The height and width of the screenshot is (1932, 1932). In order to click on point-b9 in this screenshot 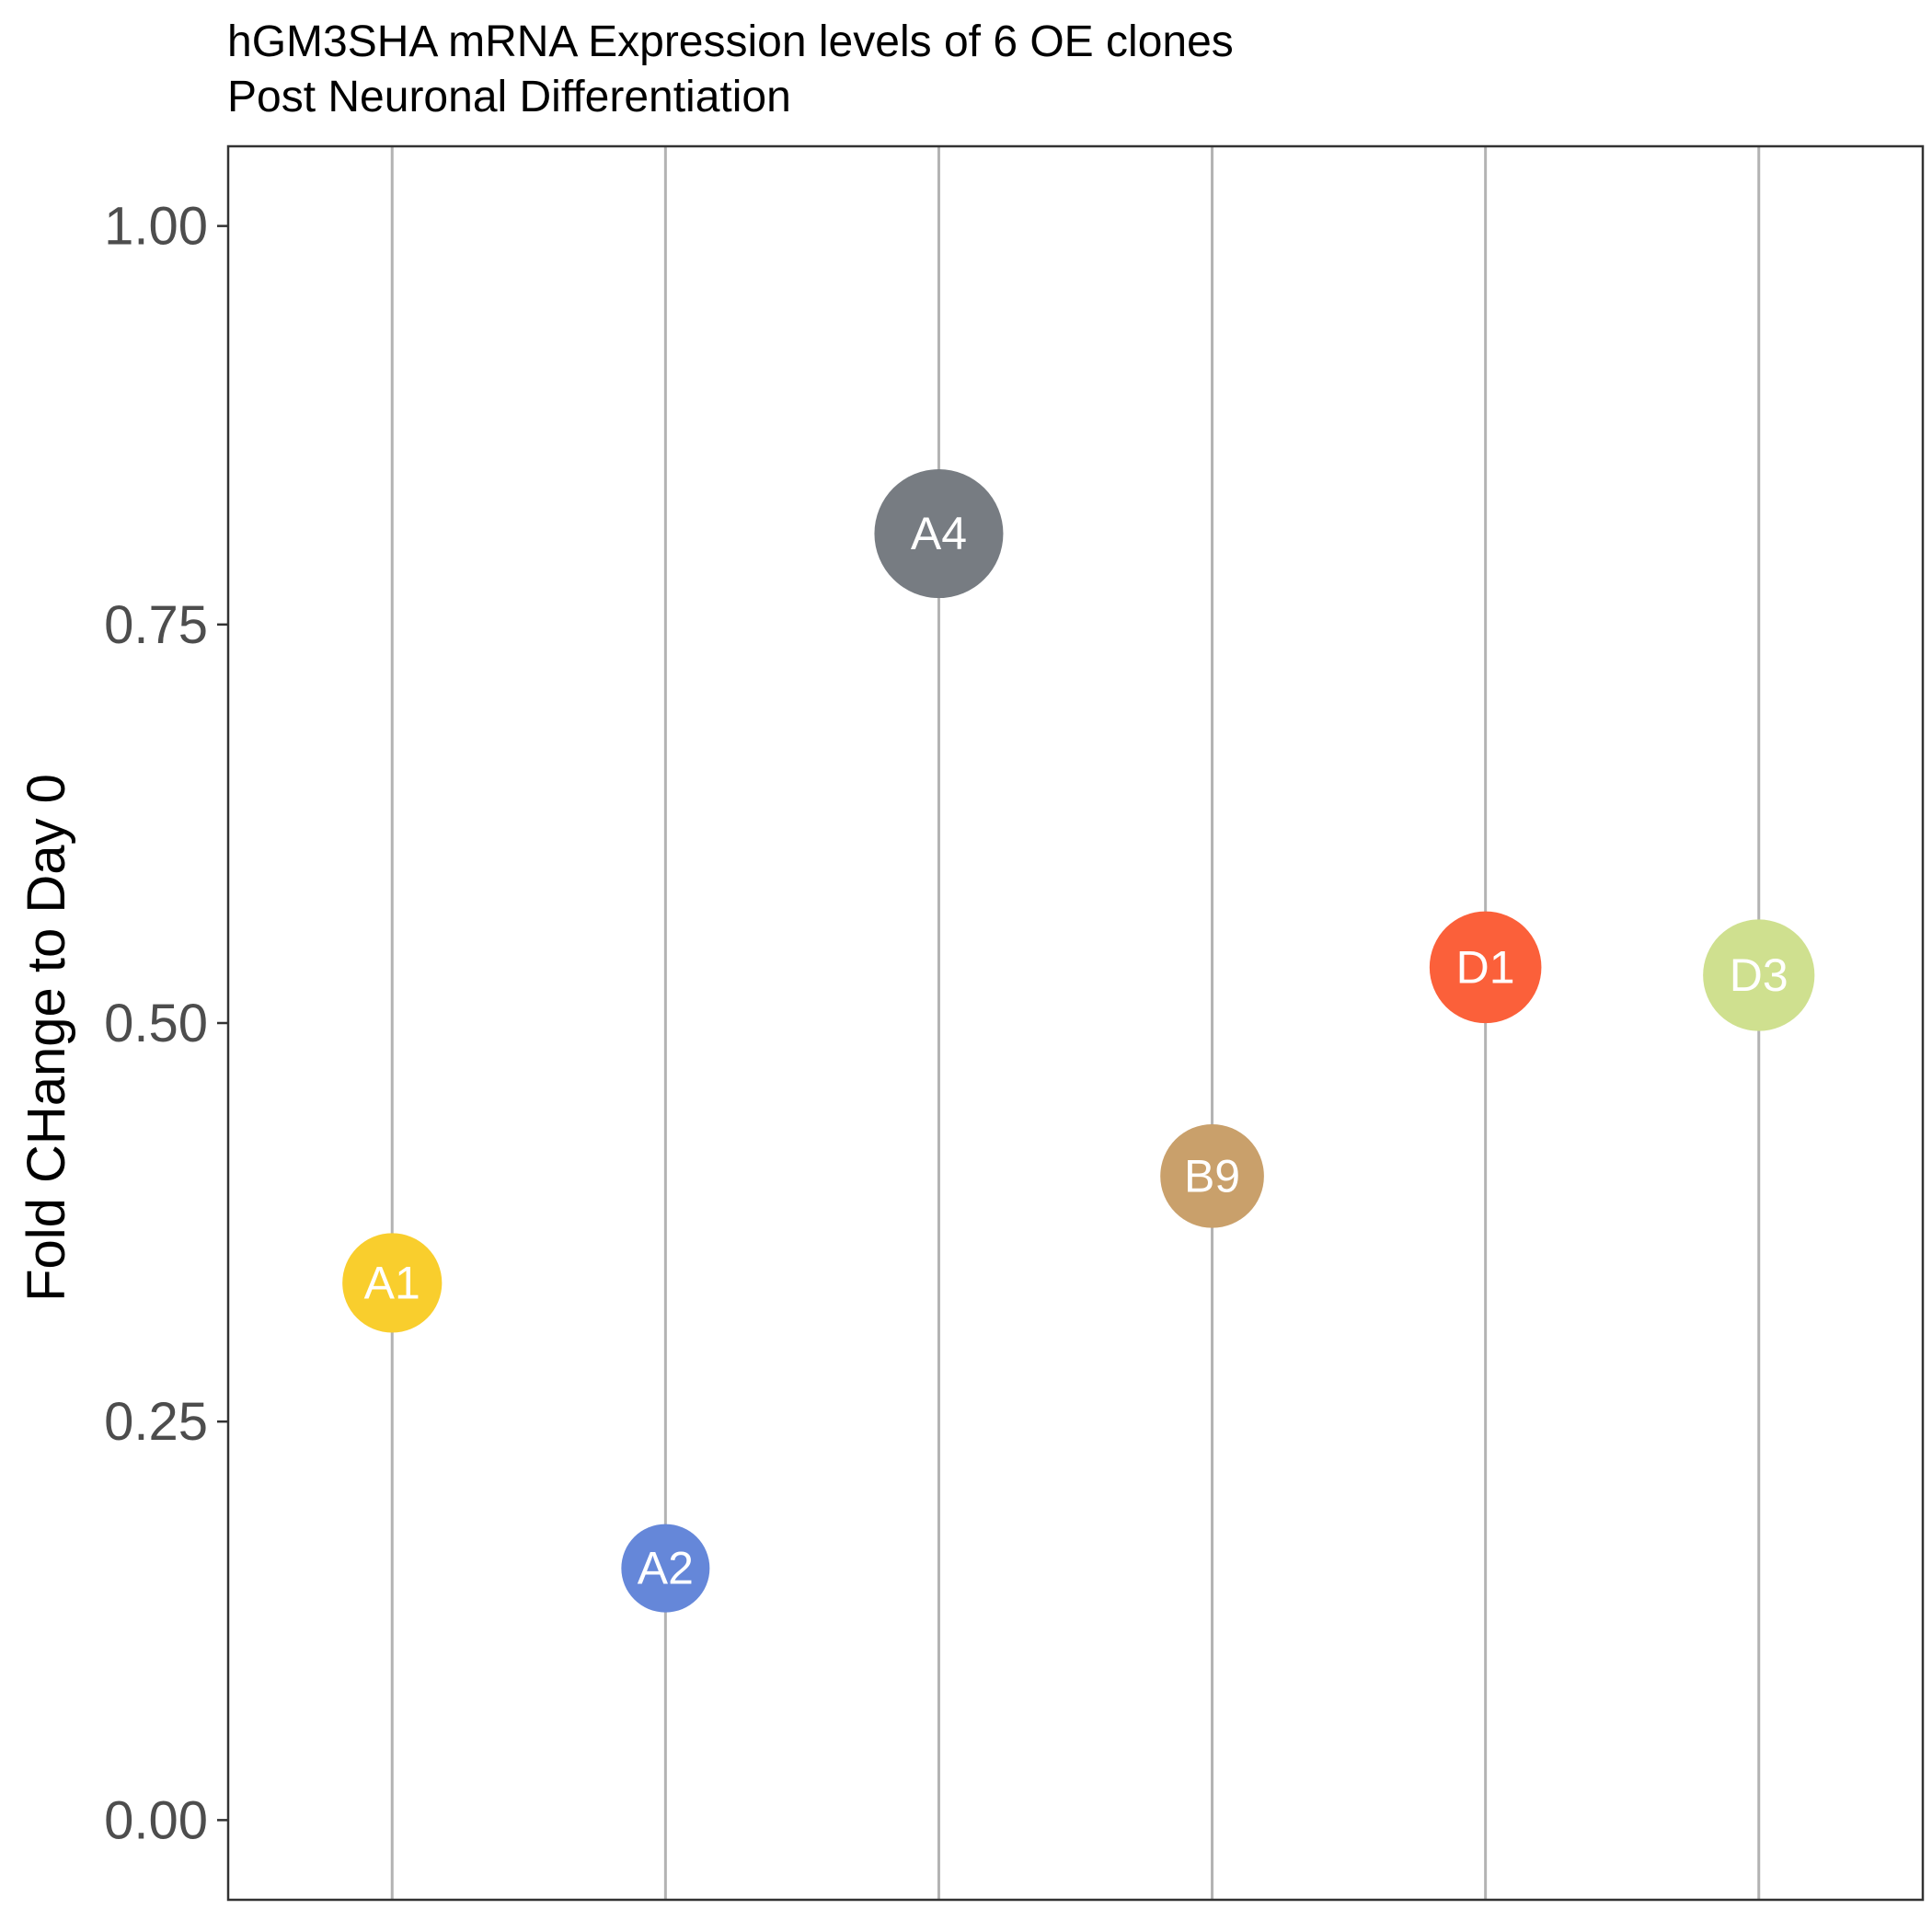, I will do `click(1212, 1176)`.